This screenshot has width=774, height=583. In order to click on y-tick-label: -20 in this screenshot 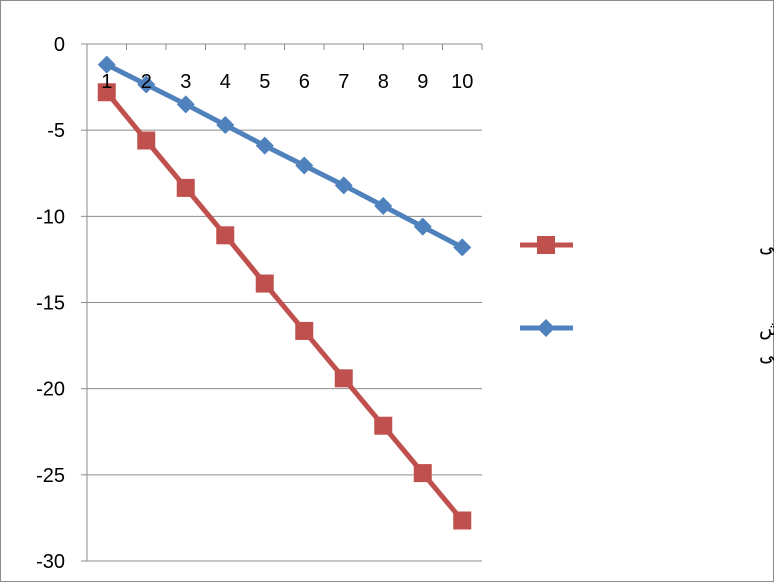, I will do `click(50, 390)`.